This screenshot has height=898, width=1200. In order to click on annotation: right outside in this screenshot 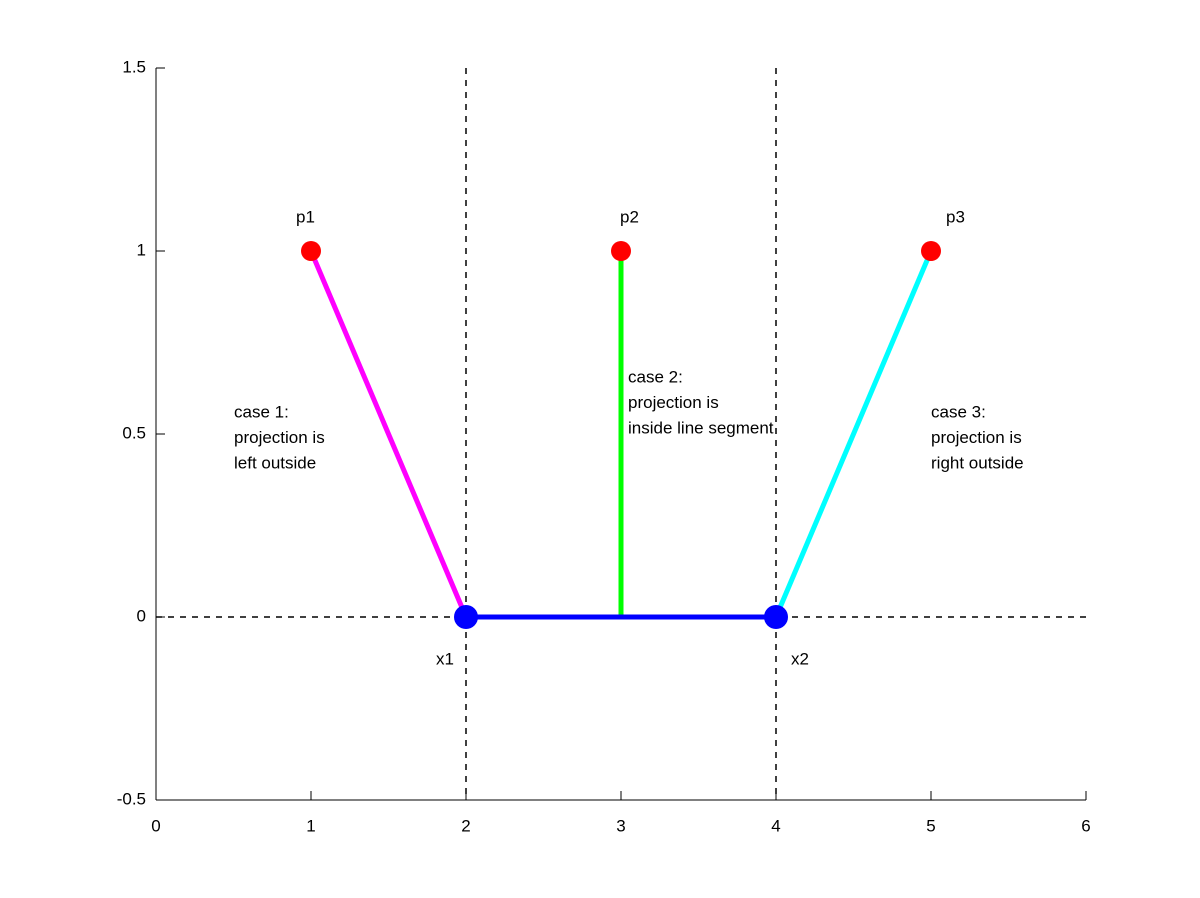, I will do `click(977, 462)`.